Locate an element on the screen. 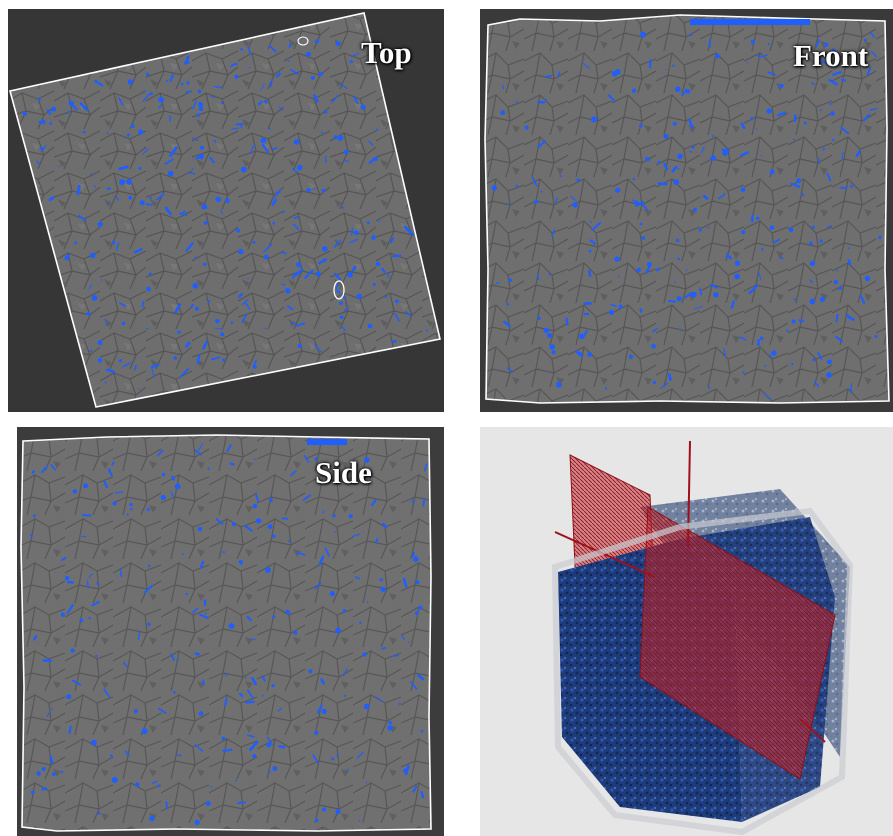 This screenshot has width=893, height=836. cube-outer-hull is located at coordinates (702, 671).